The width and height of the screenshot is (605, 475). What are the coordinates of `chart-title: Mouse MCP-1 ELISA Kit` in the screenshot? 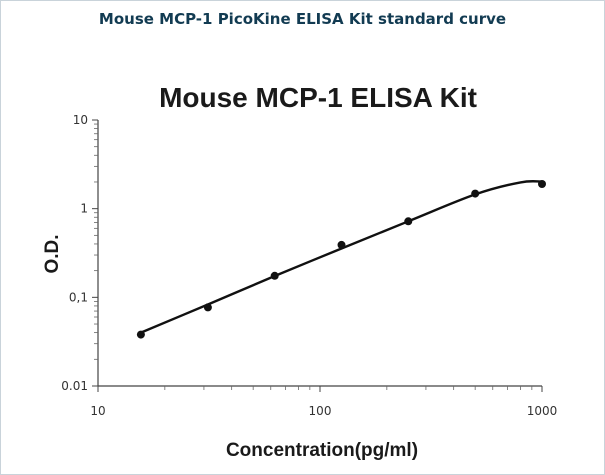 It's located at (318, 97).